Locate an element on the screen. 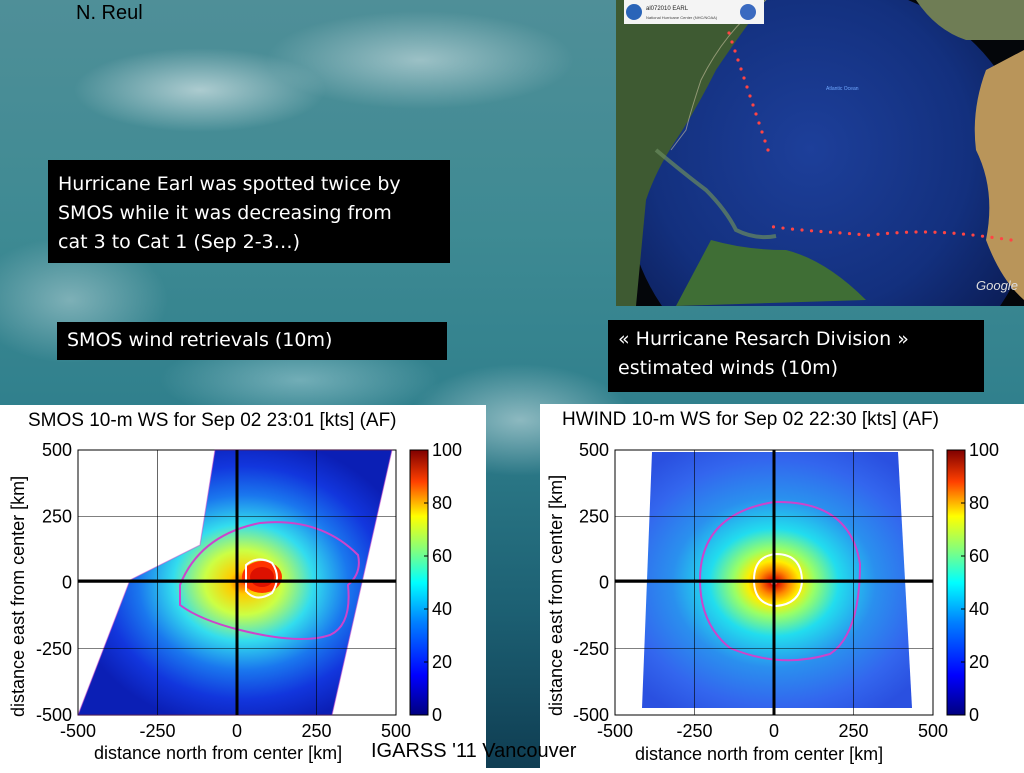 The image size is (1024, 773). smos-wind-contour is located at coordinates (269, 580).